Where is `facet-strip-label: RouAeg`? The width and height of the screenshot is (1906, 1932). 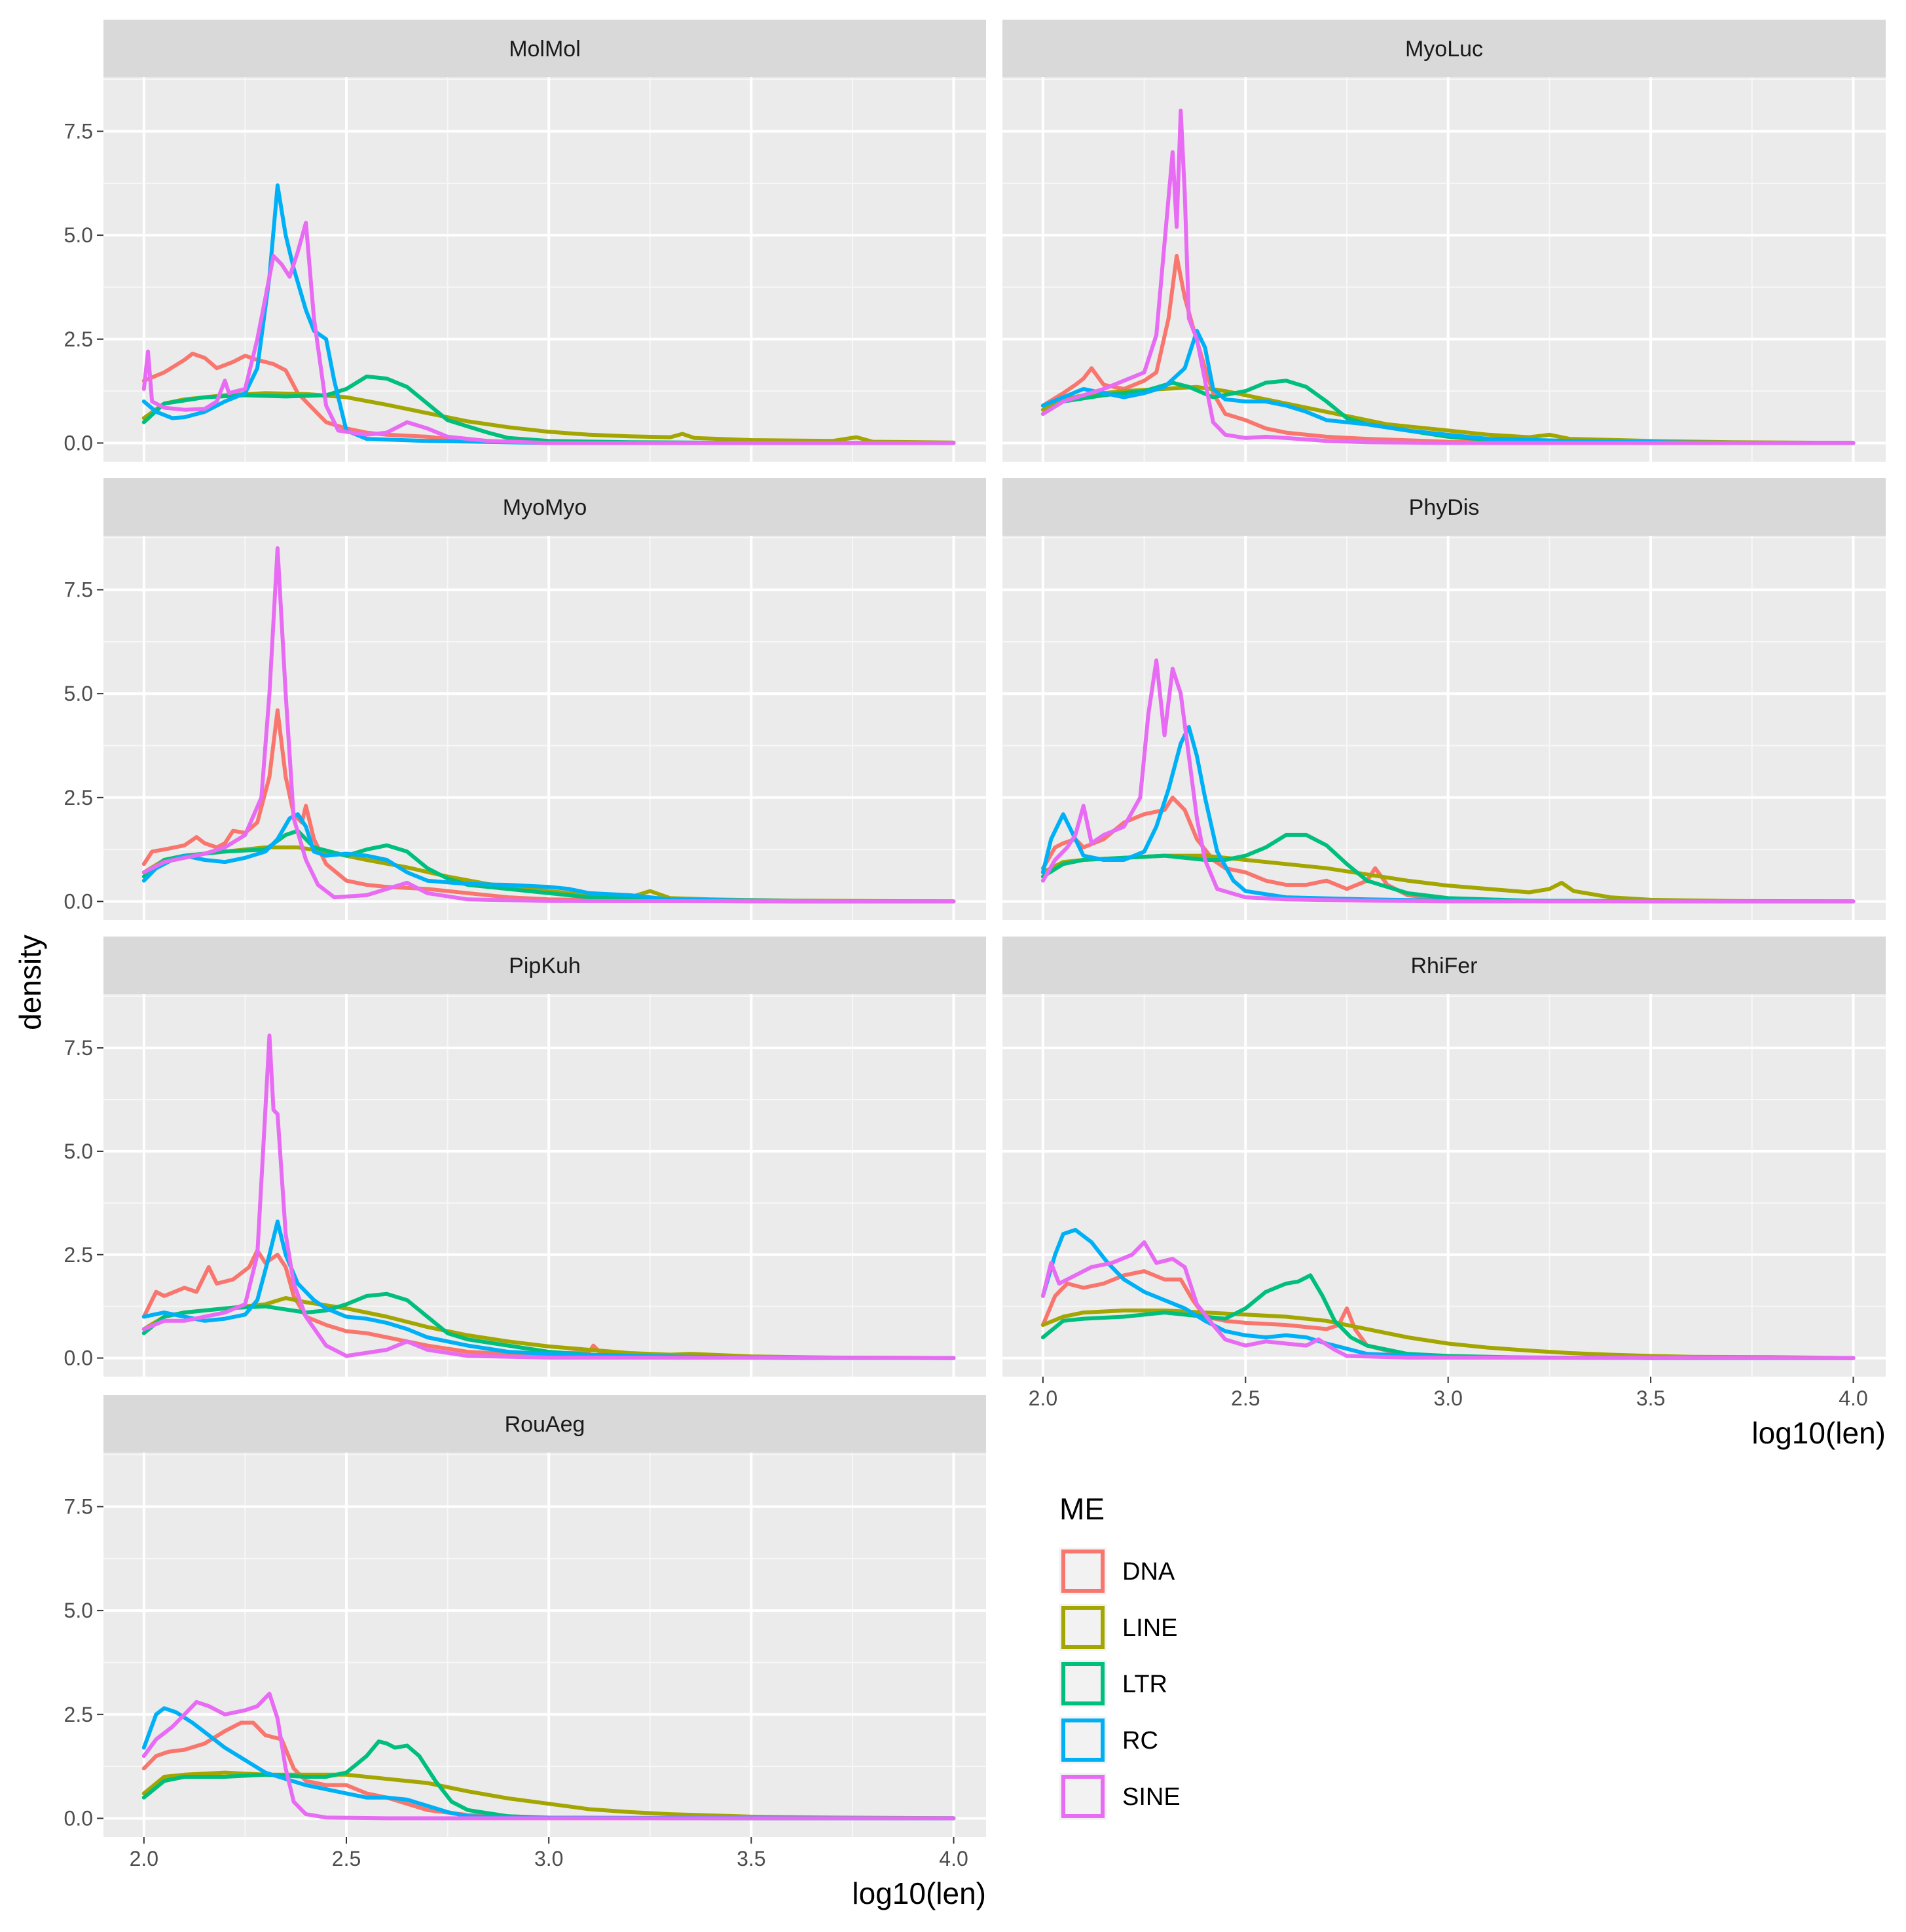 facet-strip-label: RouAeg is located at coordinates (545, 1424).